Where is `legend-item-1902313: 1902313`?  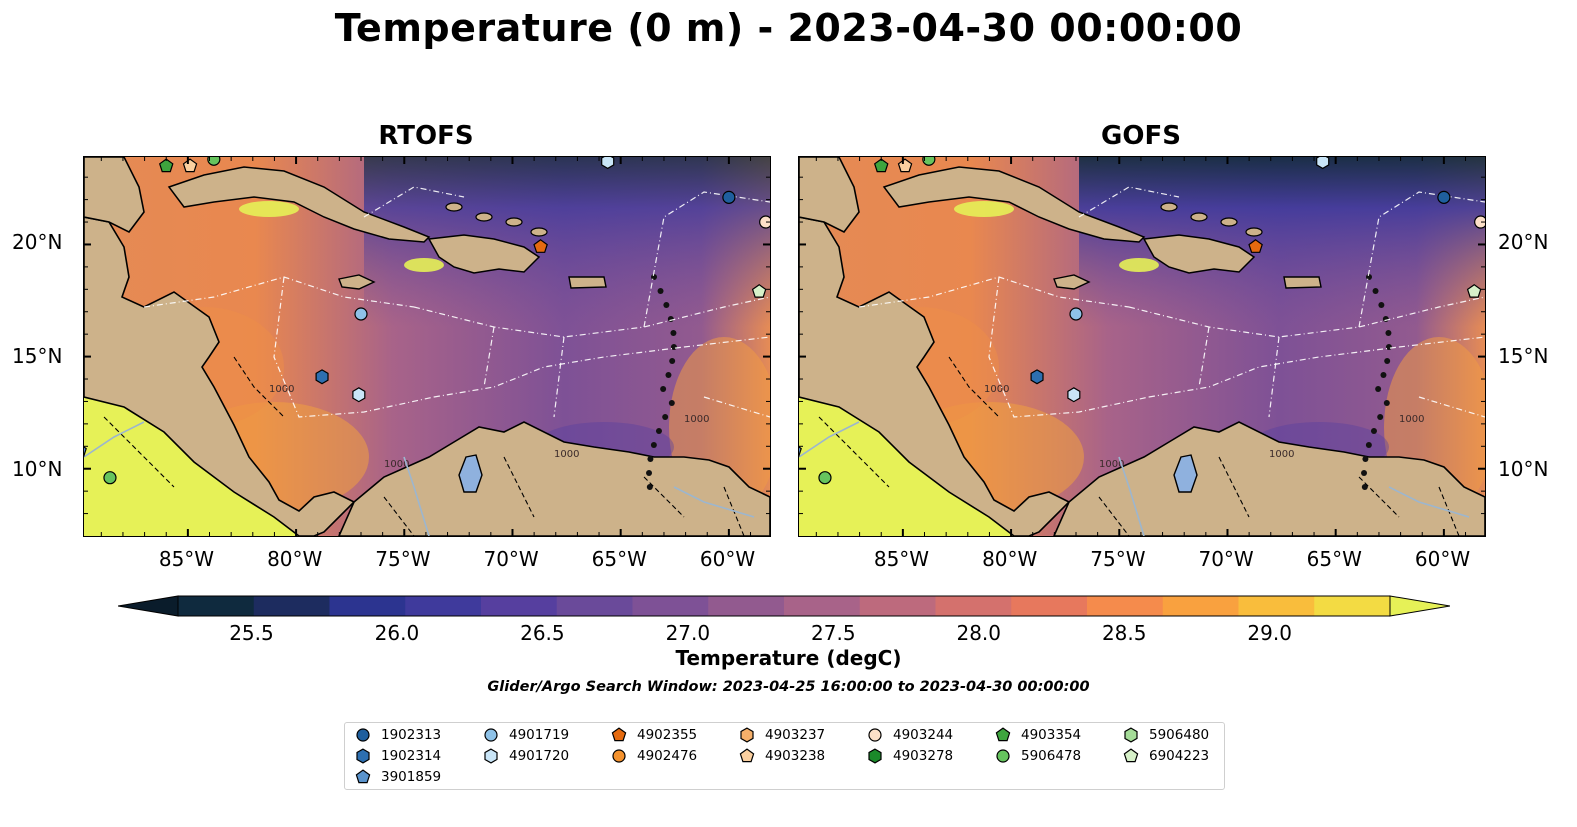 legend-item-1902313: 1902313 is located at coordinates (398, 735).